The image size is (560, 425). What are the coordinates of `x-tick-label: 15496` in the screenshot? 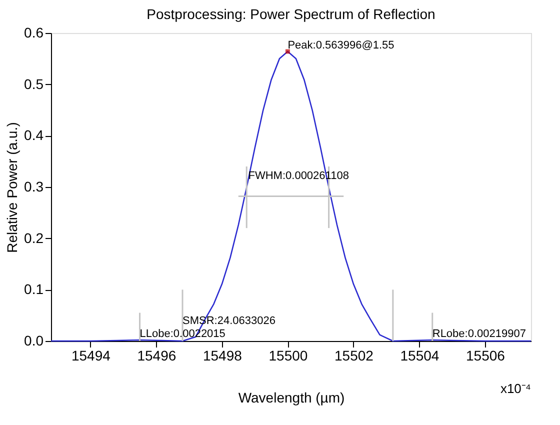 It's located at (156, 356).